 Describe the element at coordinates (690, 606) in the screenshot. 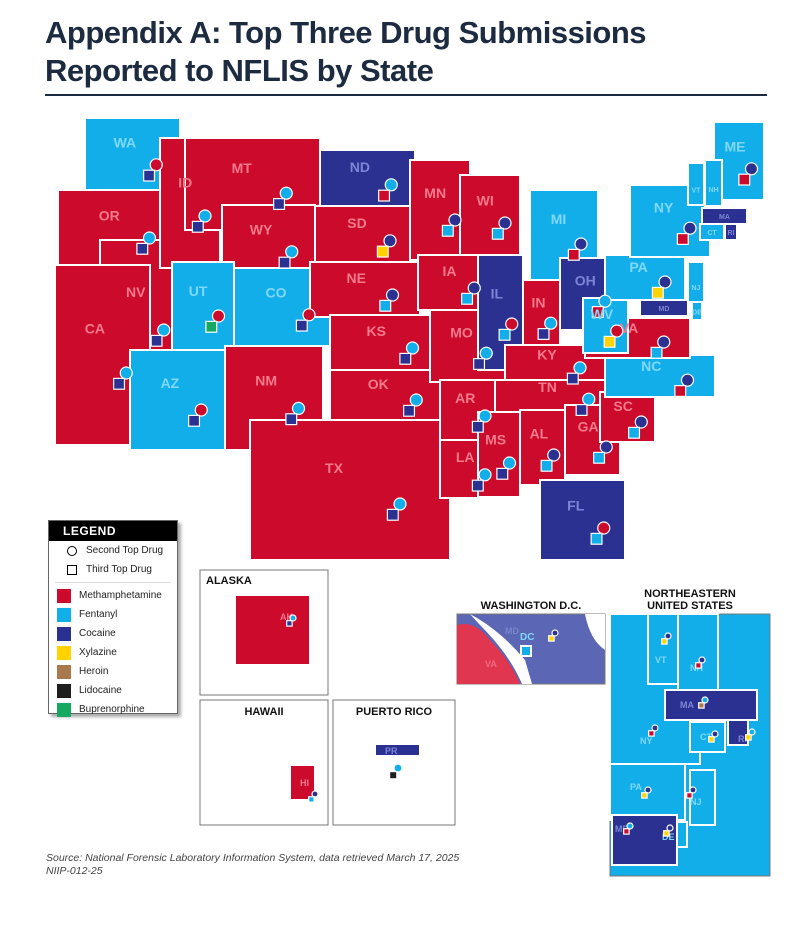

I see `northeast-title-line-2: UNITED STATES` at that location.